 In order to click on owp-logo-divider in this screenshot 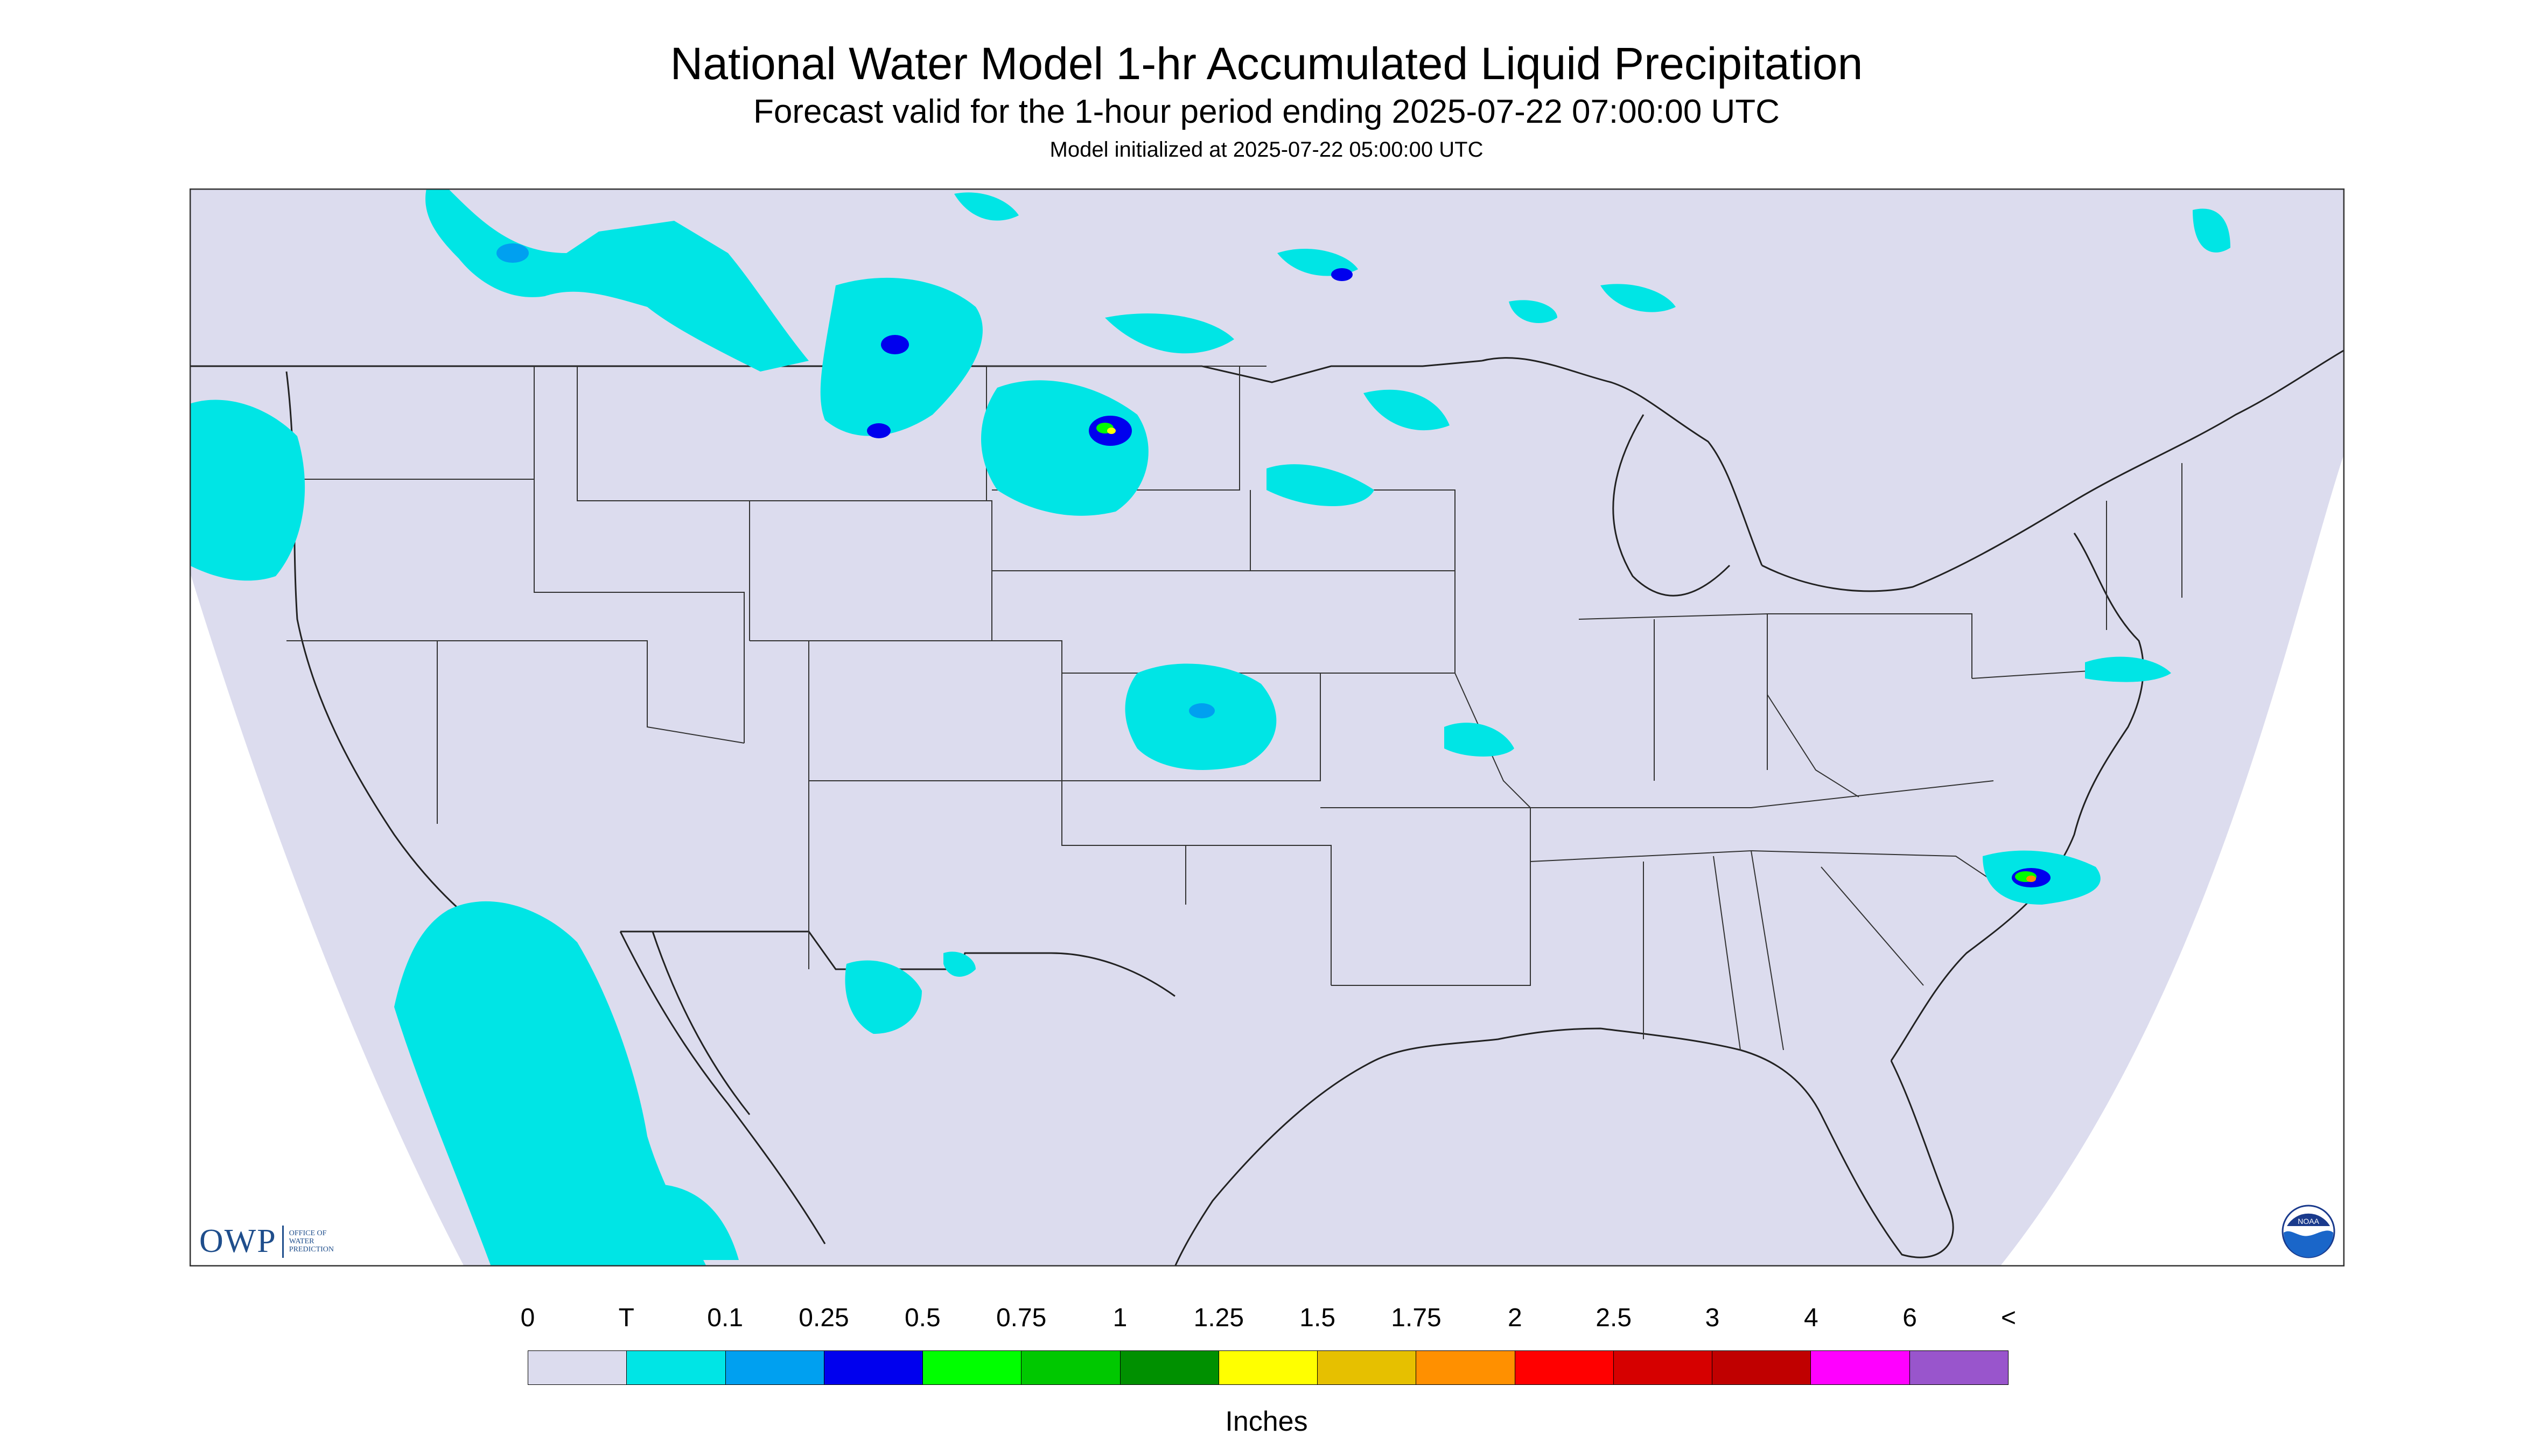, I will do `click(283, 1241)`.